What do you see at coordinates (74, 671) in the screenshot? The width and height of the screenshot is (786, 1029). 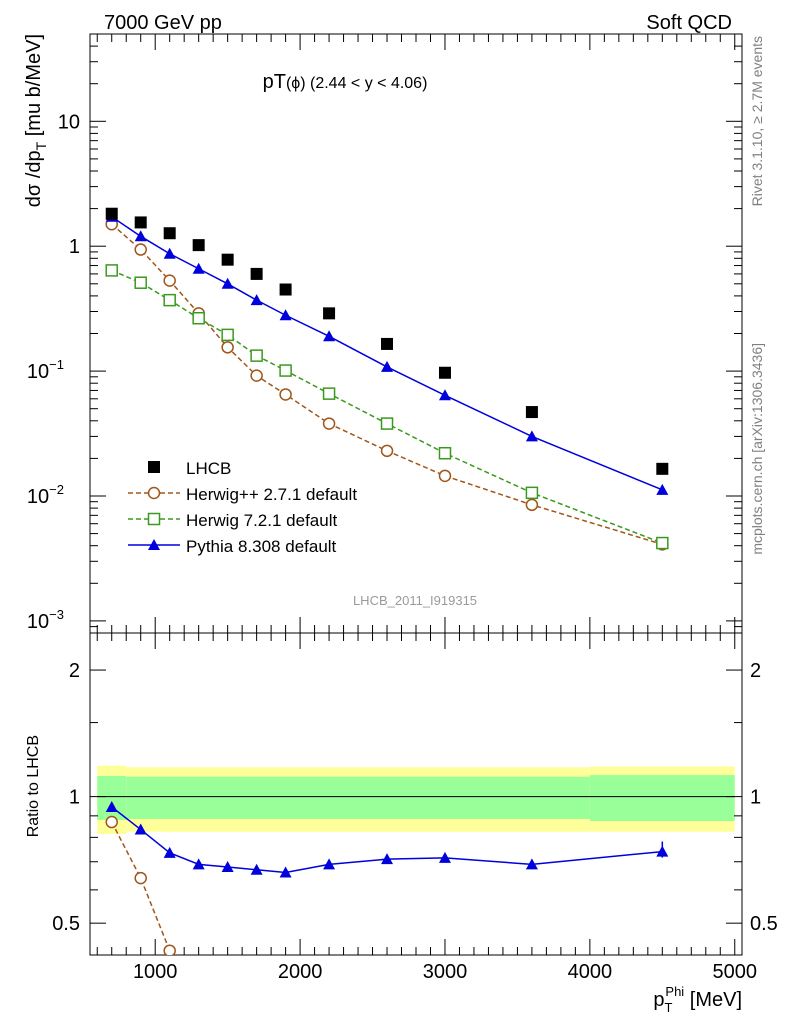 I see `ratio-y-tick-label-left: 2` at bounding box center [74, 671].